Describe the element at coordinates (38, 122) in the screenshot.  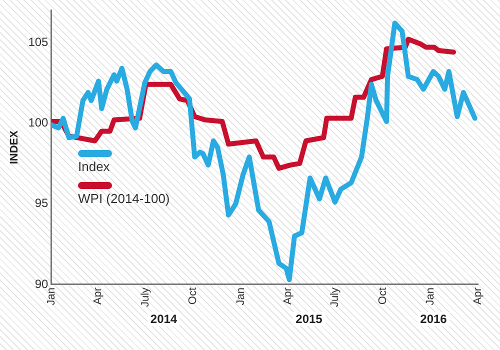
I see `y-tick-label: 100` at that location.